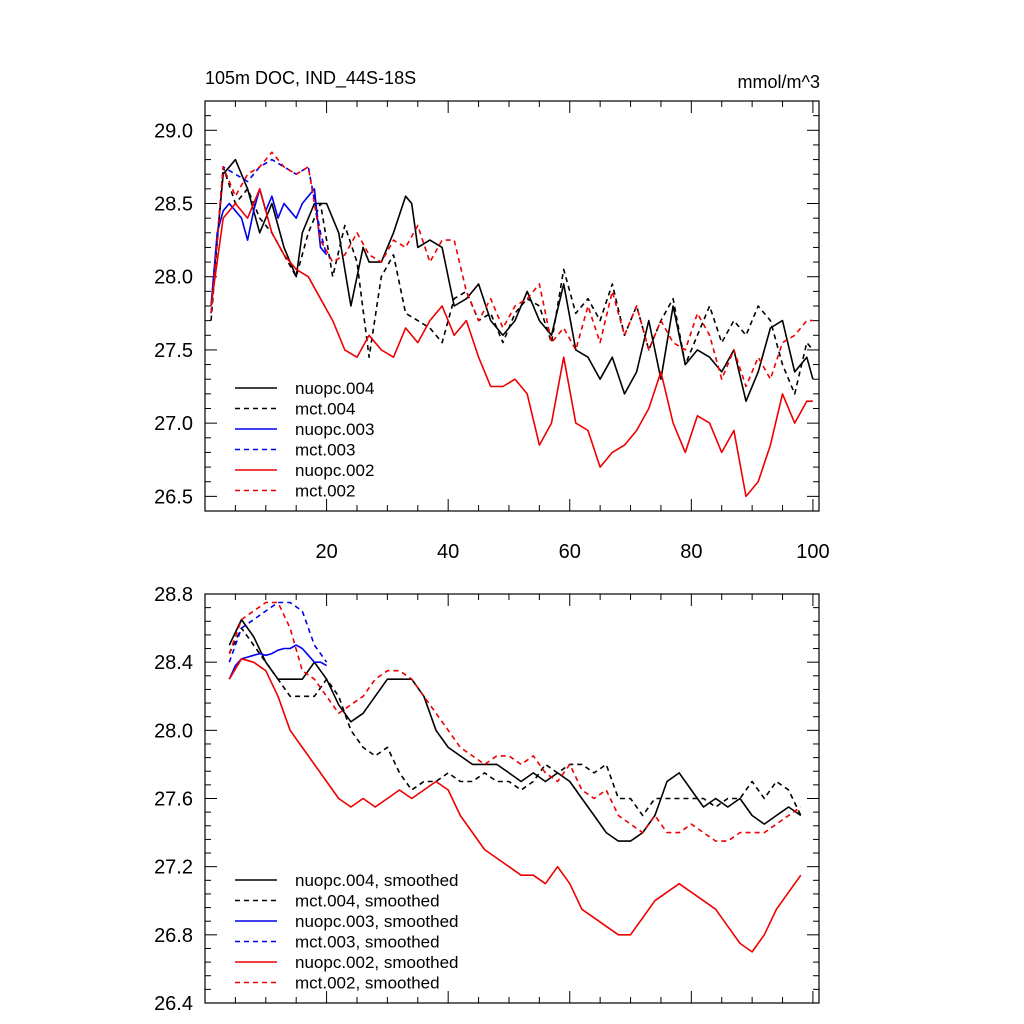 This screenshot has width=1024, height=1024. Describe the element at coordinates (173, 351) in the screenshot. I see `y-tick-label: 27.5` at that location.